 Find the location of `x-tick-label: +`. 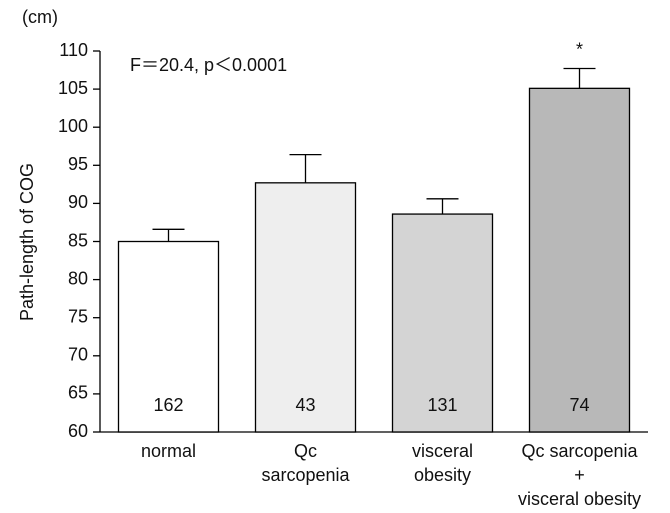

x-tick-label: + is located at coordinates (579, 475).